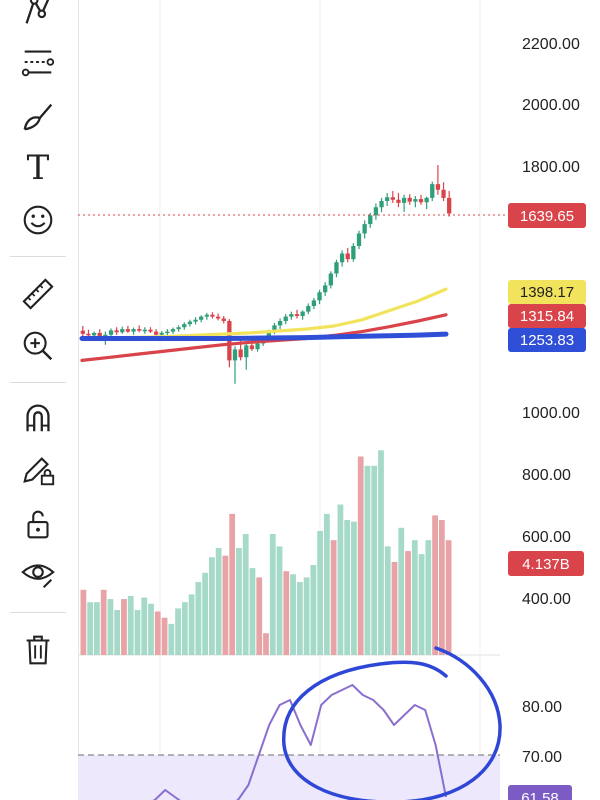  I want to click on unlock-icon, so click(38, 524).